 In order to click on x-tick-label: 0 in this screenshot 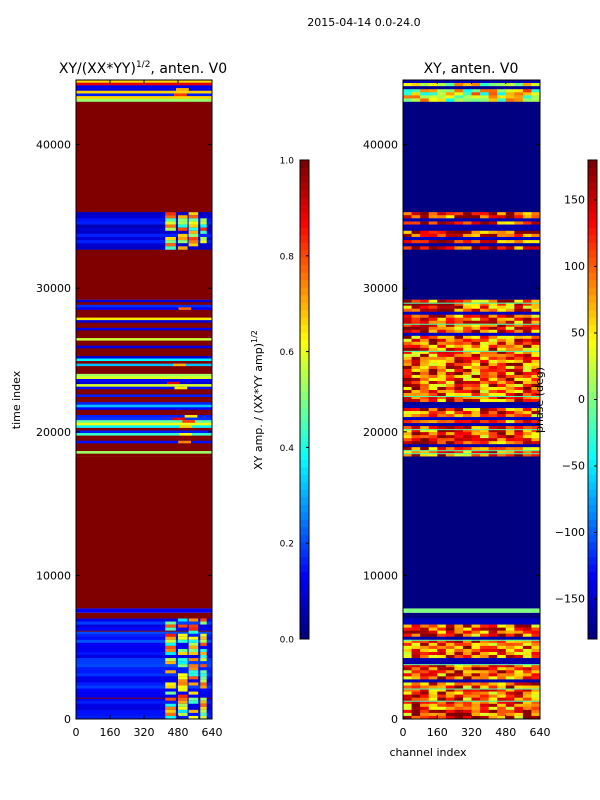, I will do `click(403, 732)`.